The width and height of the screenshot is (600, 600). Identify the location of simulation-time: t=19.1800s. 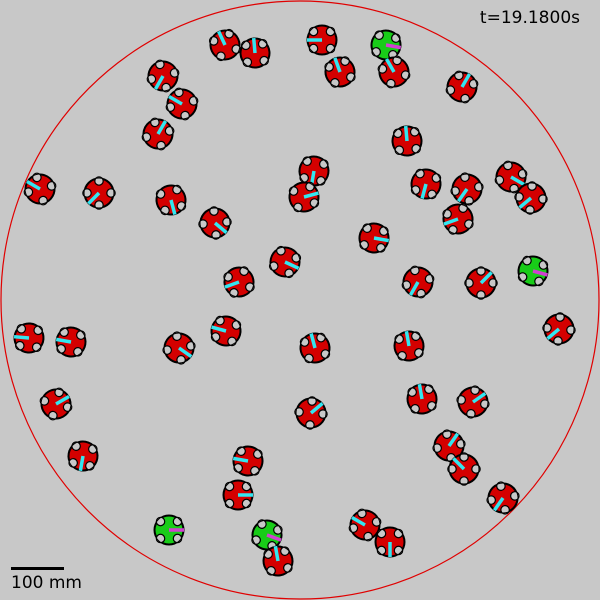
(529, 18).